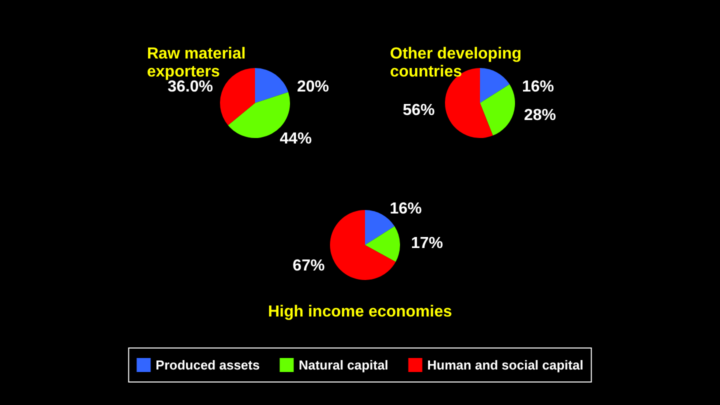 This screenshot has height=405, width=720. What do you see at coordinates (208, 365) in the screenshot?
I see `legend-label: Produced assets` at bounding box center [208, 365].